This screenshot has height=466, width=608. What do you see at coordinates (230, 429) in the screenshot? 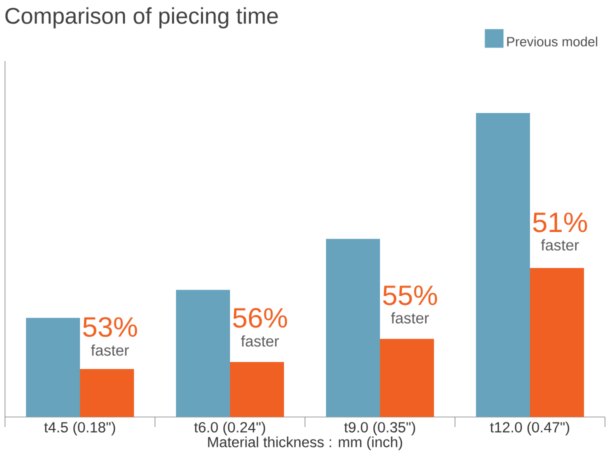
I see `x-tick-label: t6.0 (0.24")` at bounding box center [230, 429].